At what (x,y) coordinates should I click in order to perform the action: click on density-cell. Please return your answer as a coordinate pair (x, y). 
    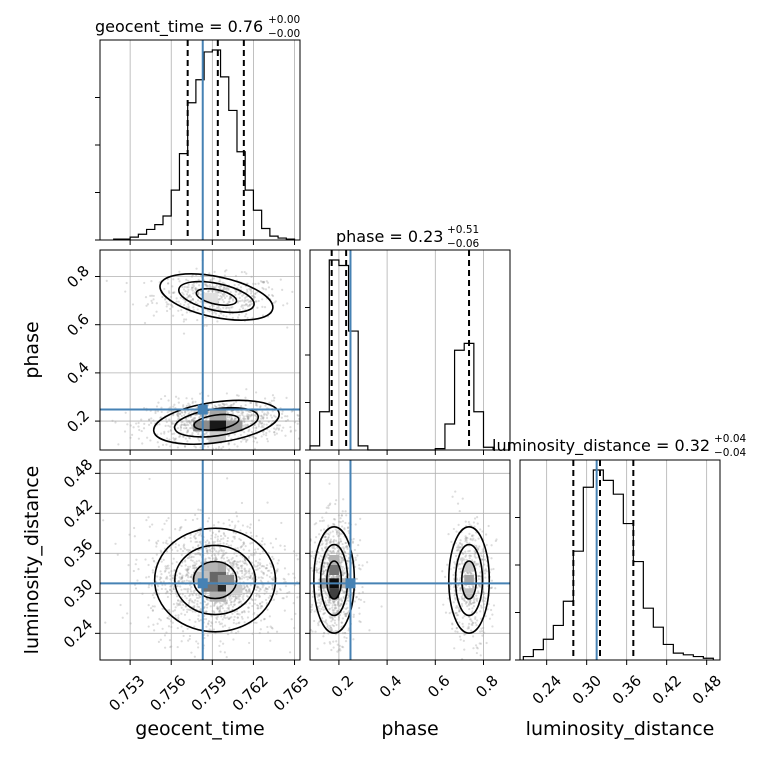
    Looking at the image, I should click on (201, 426).